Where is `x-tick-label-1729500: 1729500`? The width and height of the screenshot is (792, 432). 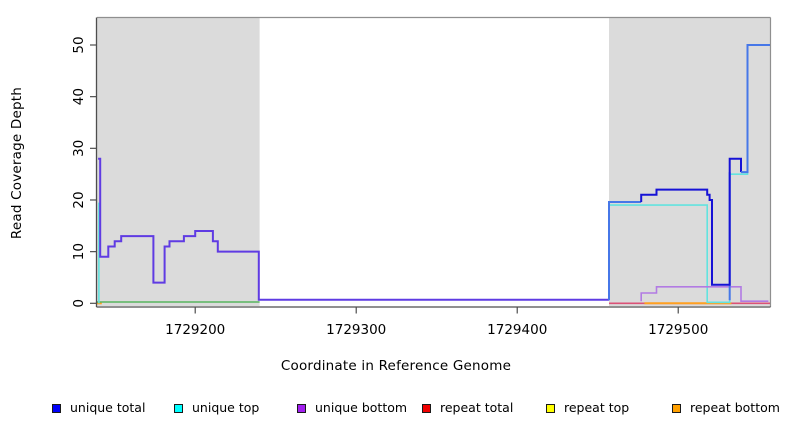
x-tick-label-1729500: 1729500 is located at coordinates (678, 330).